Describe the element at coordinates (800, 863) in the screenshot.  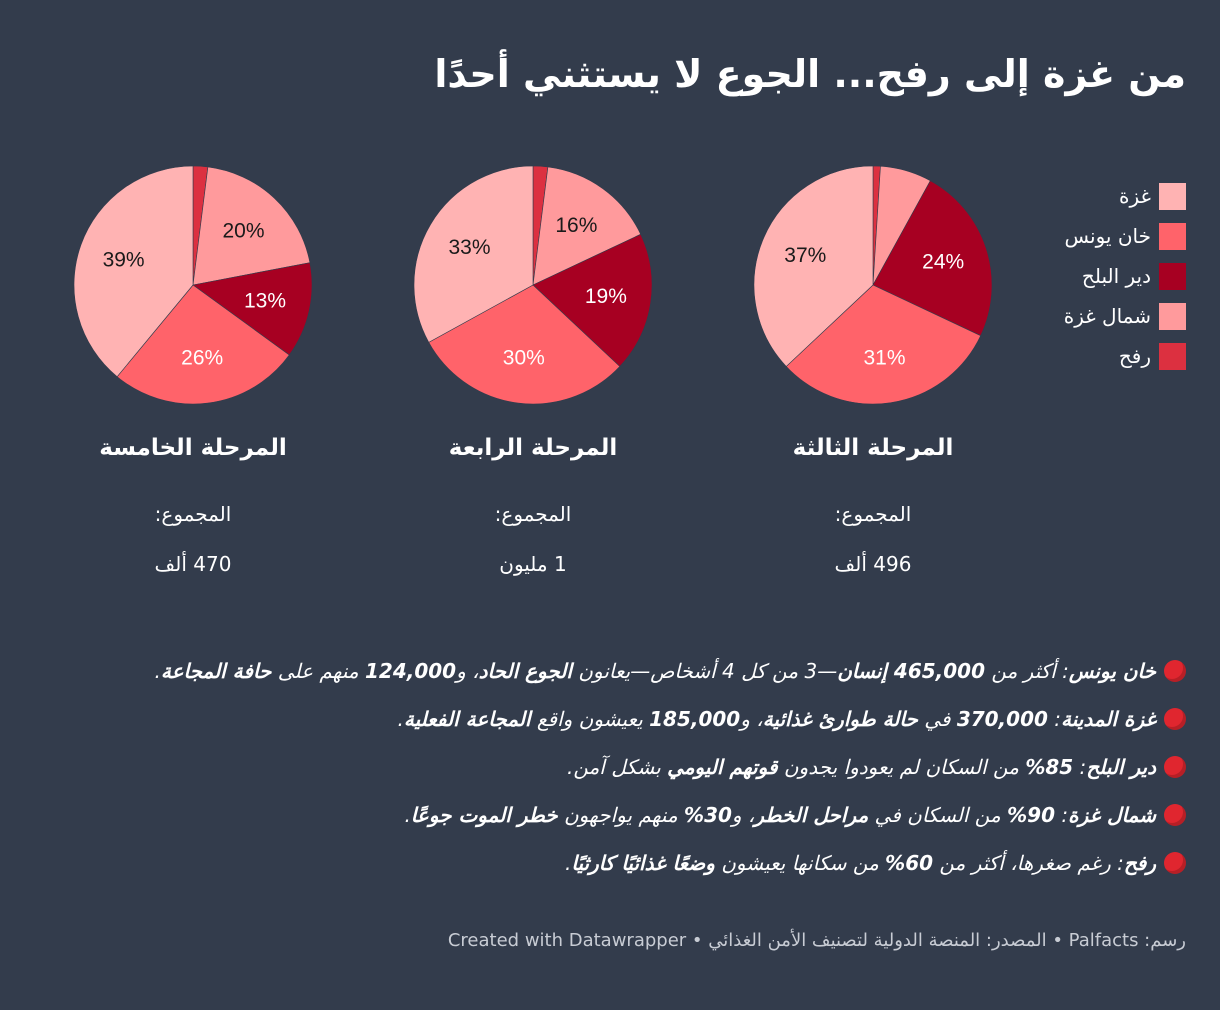
I see `note-text: من سكانها يعيشون` at that location.